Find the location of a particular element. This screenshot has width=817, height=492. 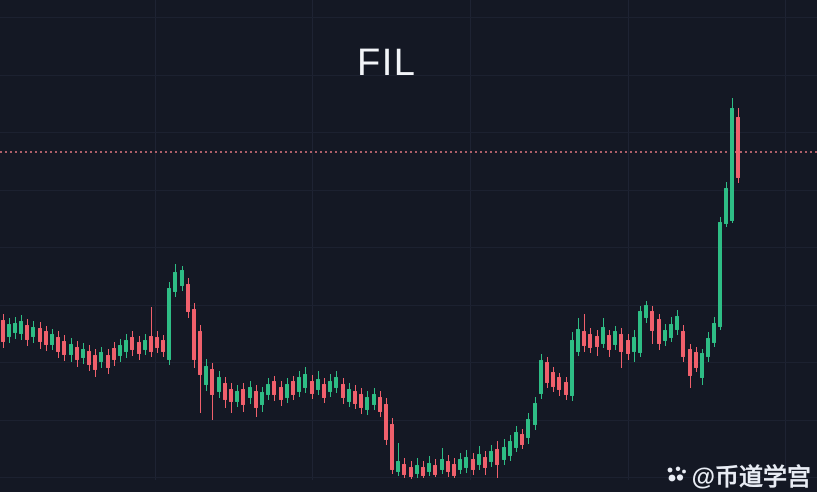

watermark-handle: @币道学宫 is located at coordinates (751, 477).